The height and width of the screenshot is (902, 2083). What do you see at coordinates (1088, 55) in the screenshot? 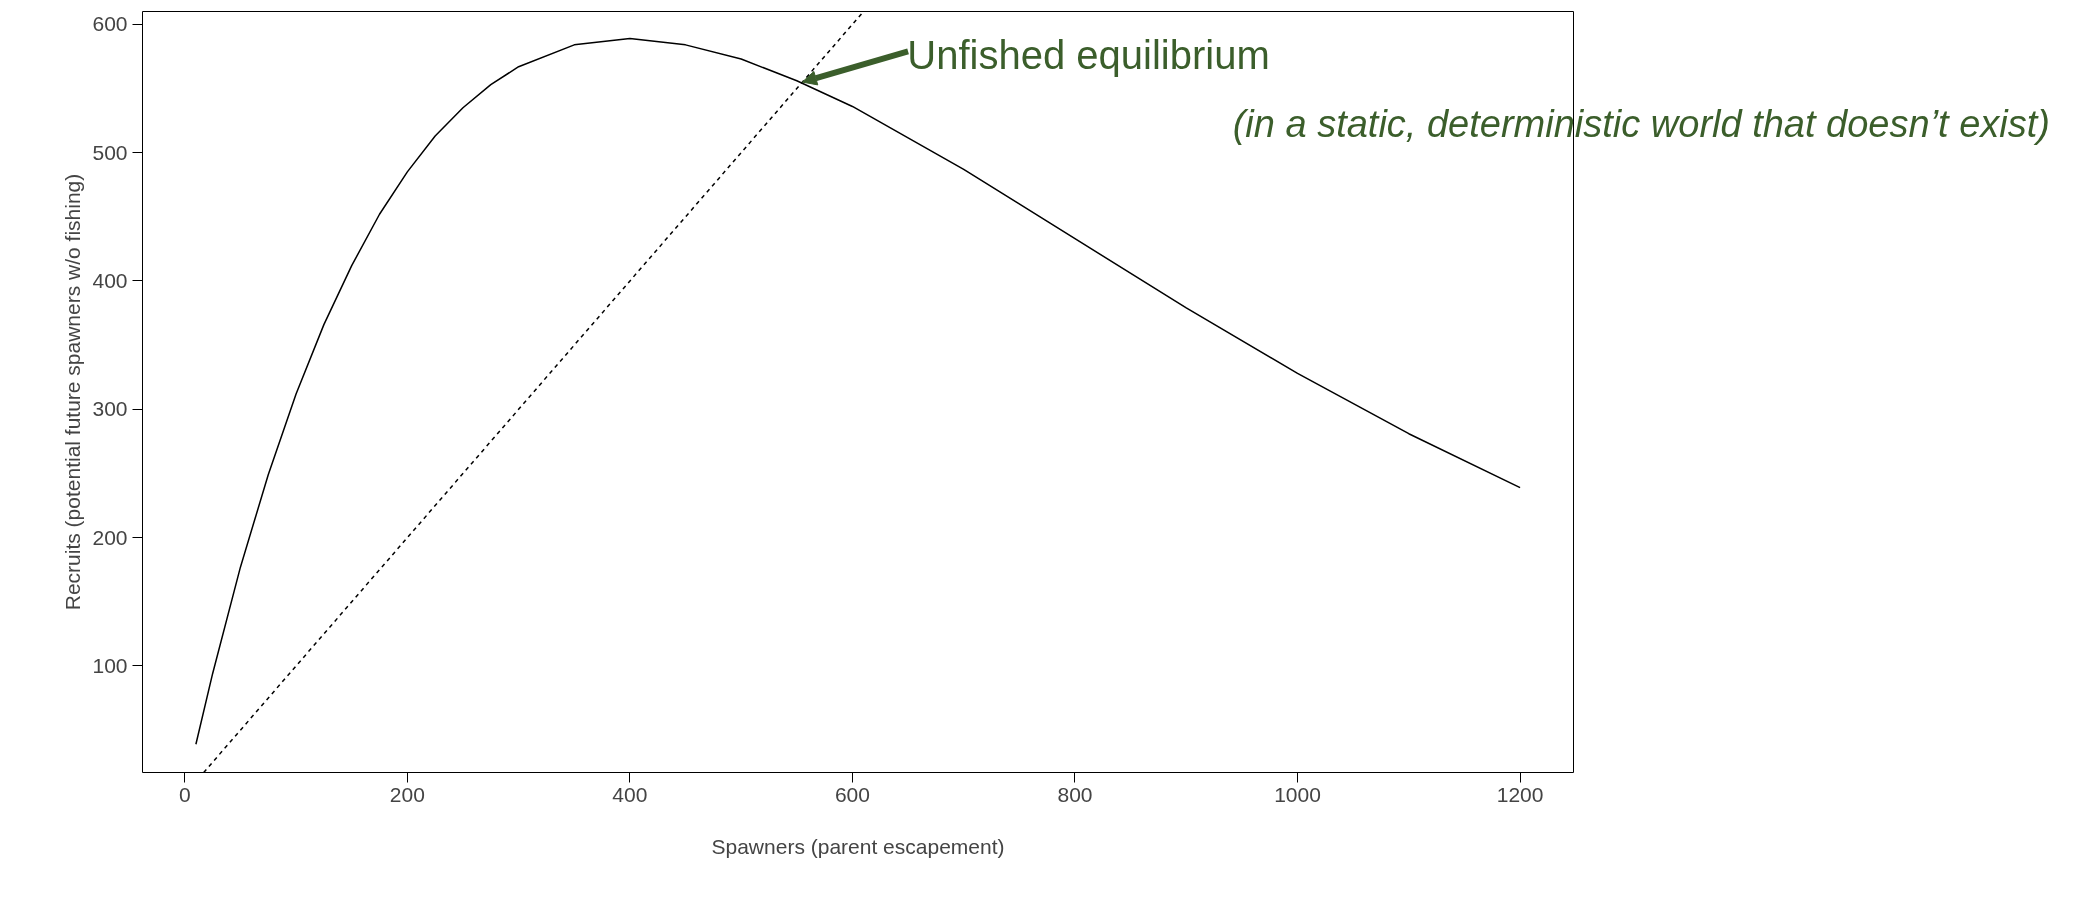
I see `annotation: Unfished equilibrium` at bounding box center [1088, 55].